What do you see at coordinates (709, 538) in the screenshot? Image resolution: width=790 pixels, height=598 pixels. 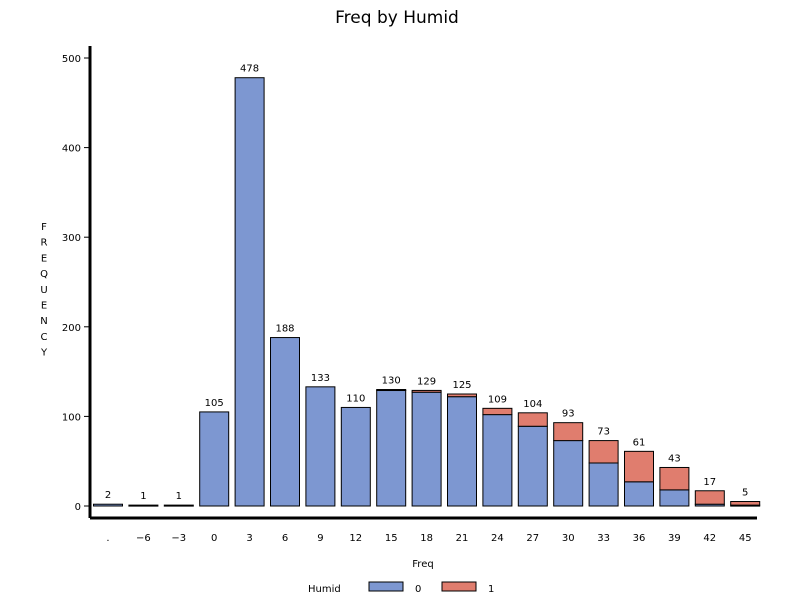 I see `x-tick-label: 42` at bounding box center [709, 538].